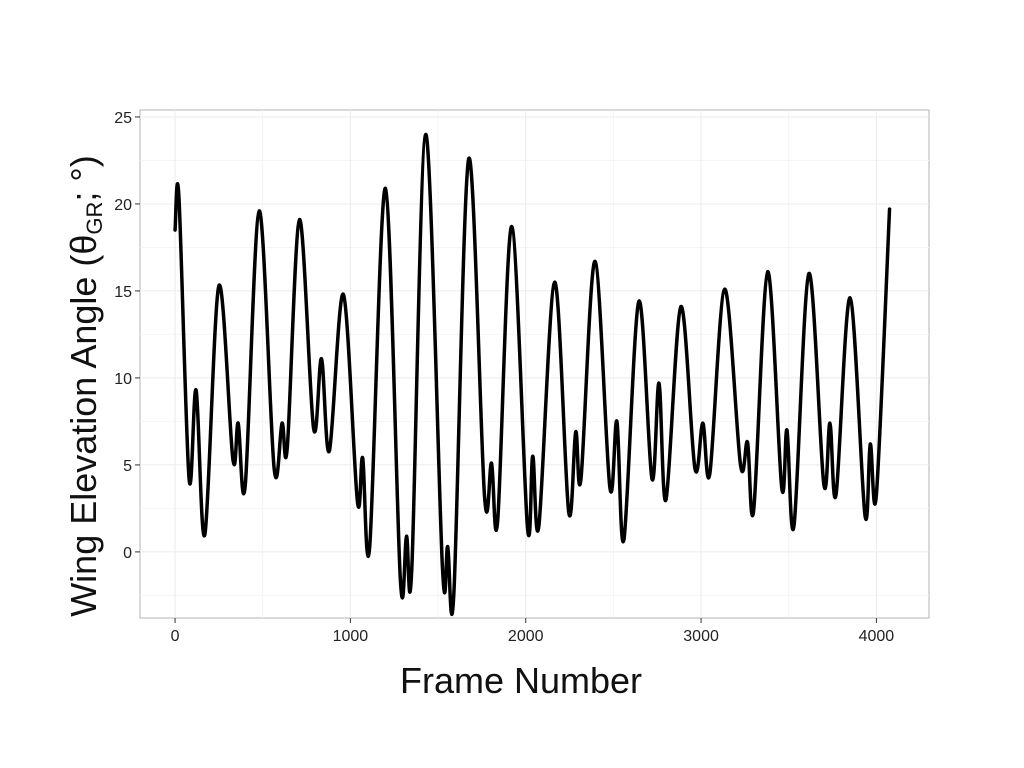 Image resolution: width=1024 pixels, height=768 pixels. Describe the element at coordinates (127, 466) in the screenshot. I see `y-tick-label: 5` at that location.